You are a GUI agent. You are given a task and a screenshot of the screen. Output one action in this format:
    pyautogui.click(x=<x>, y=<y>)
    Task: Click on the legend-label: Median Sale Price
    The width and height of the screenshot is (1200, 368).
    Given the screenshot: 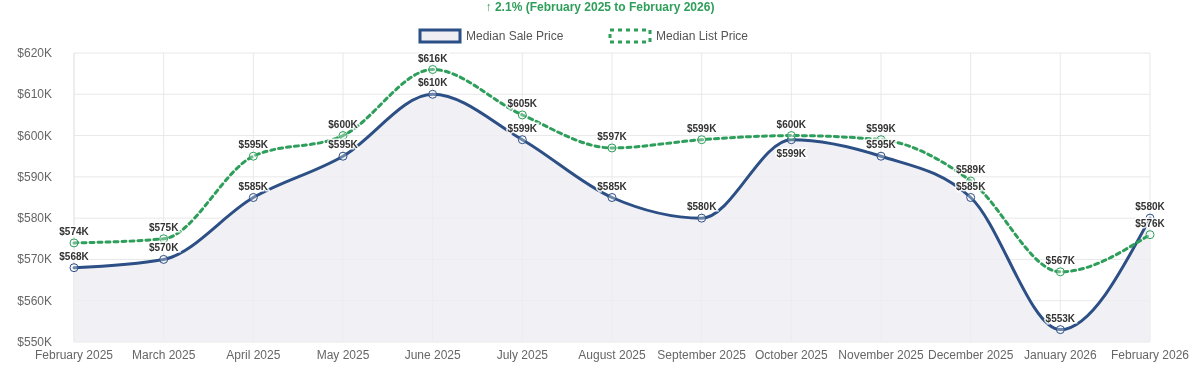 What is the action you would take?
    pyautogui.click(x=515, y=36)
    